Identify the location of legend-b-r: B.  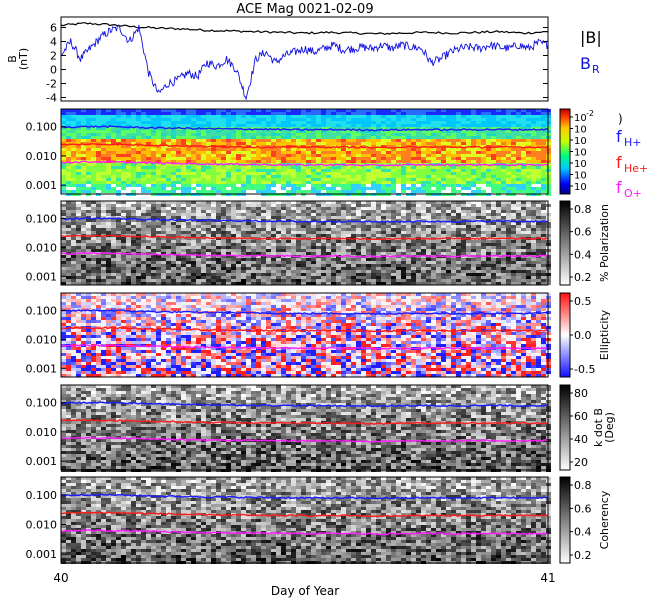
(585, 63).